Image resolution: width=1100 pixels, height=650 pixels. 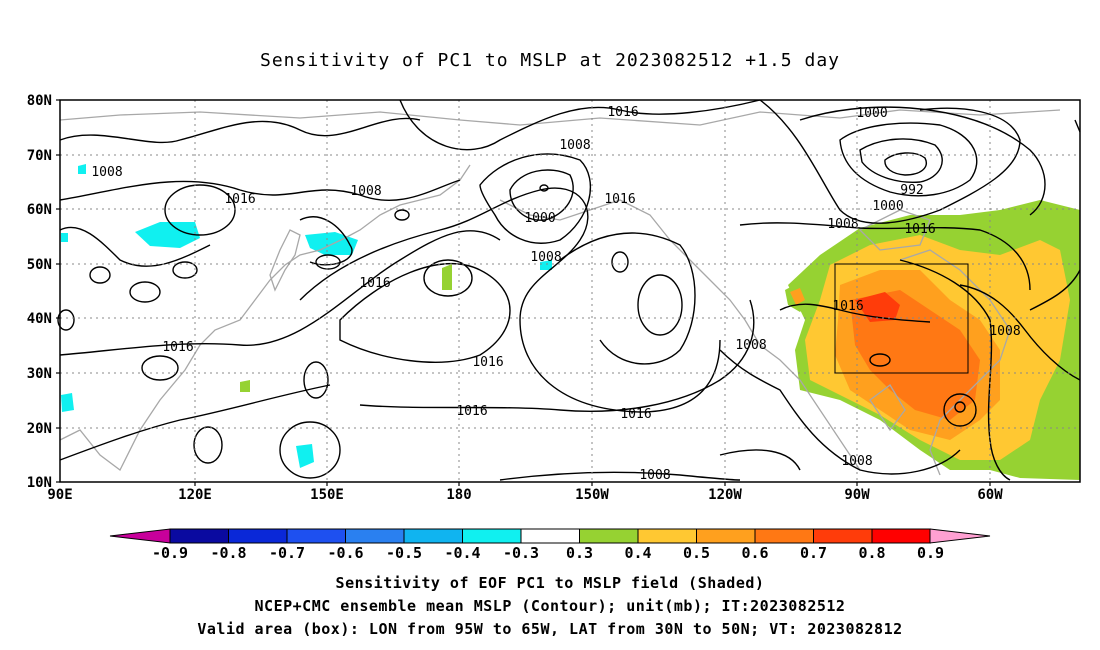 I want to click on colorbar-label: 0.7, so click(x=813, y=553).